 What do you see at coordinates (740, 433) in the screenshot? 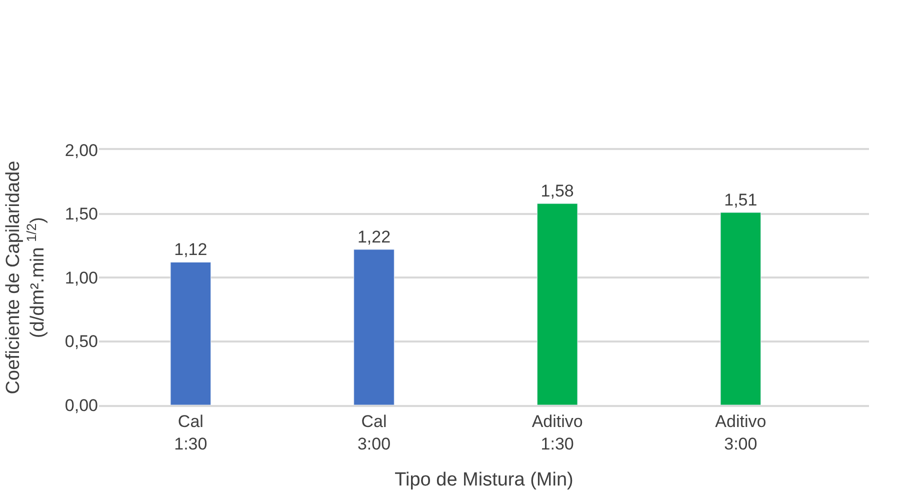
I see `x-tick-label: Aditivo 3:00` at bounding box center [740, 433].